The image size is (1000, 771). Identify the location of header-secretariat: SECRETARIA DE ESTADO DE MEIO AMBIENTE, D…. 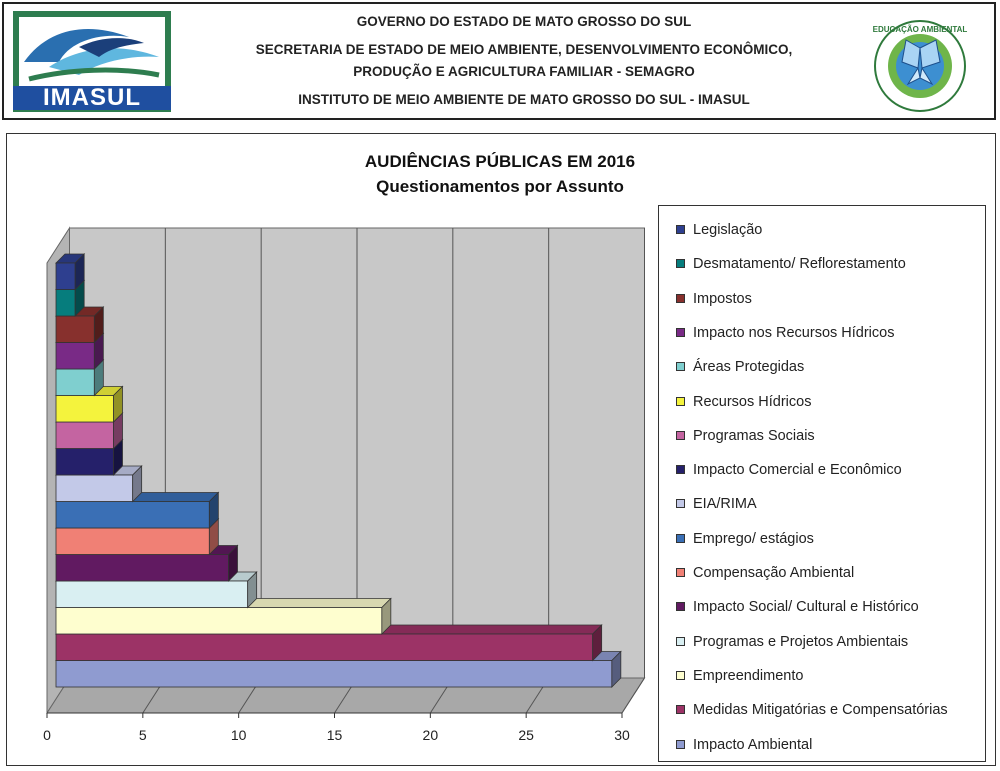
(524, 49).